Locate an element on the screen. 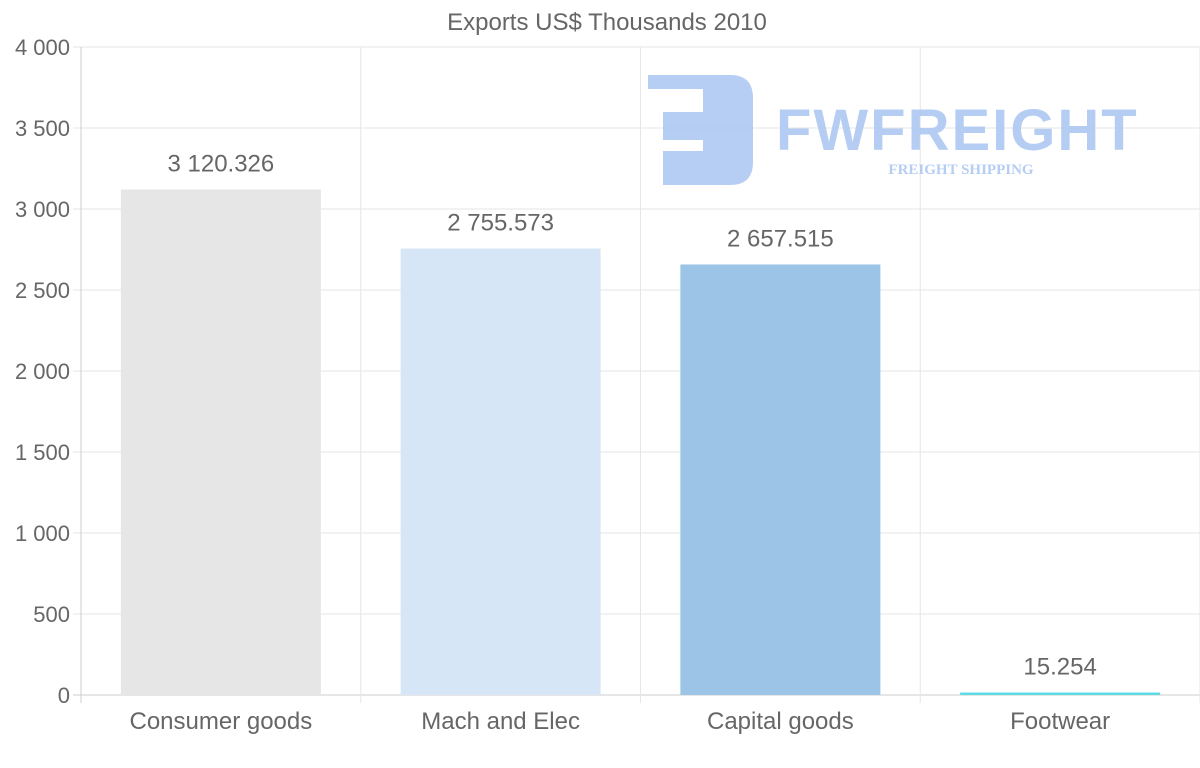 The width and height of the screenshot is (1200, 768). chart-title: Exports US$ Thousands 2010 is located at coordinates (607, 22).